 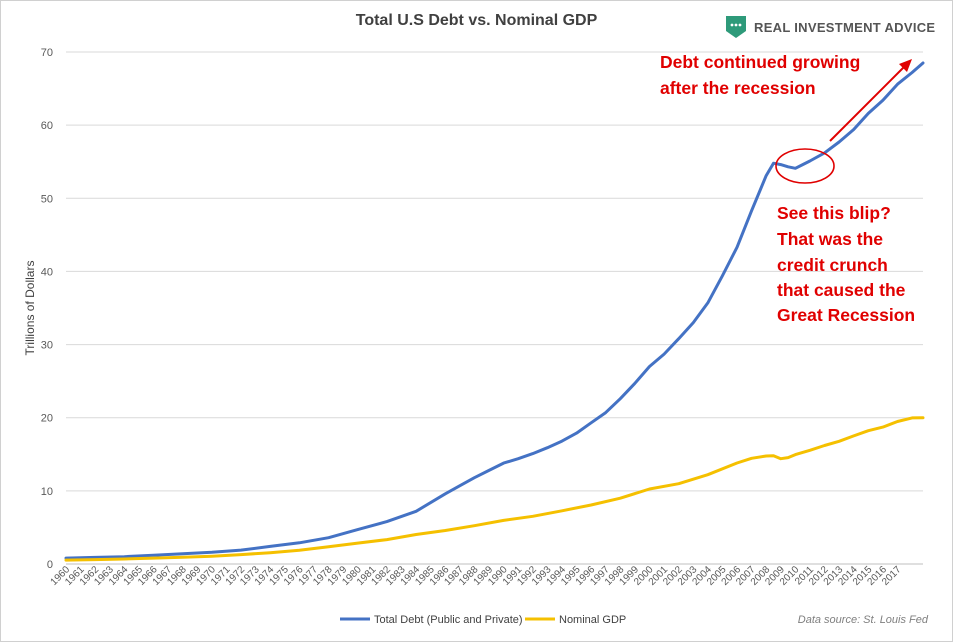 What do you see at coordinates (47, 419) in the screenshot?
I see `y-tick-label: 20` at bounding box center [47, 419].